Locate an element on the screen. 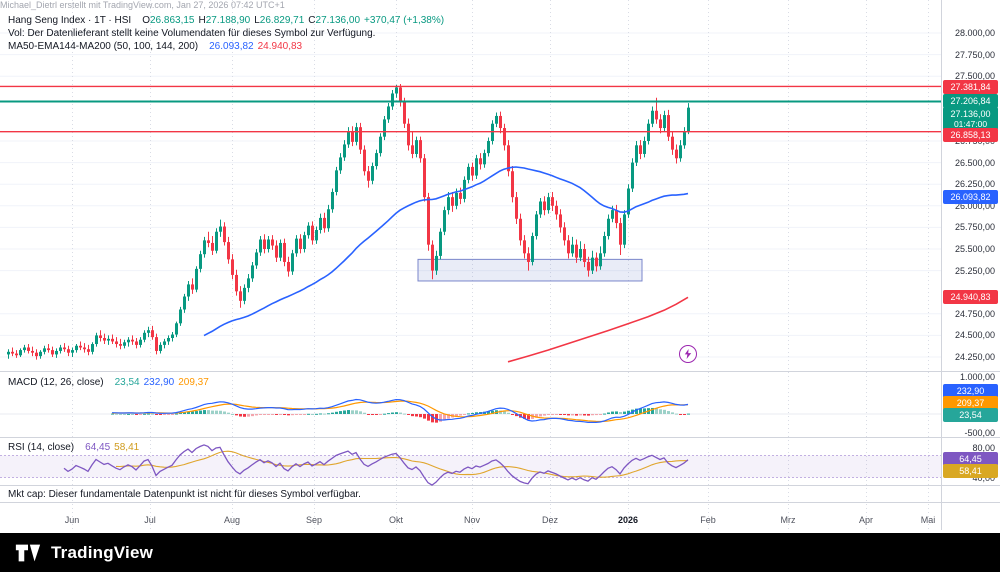 Image resolution: width=1000 pixels, height=572 pixels. price-tag: 58,41 is located at coordinates (970, 471).